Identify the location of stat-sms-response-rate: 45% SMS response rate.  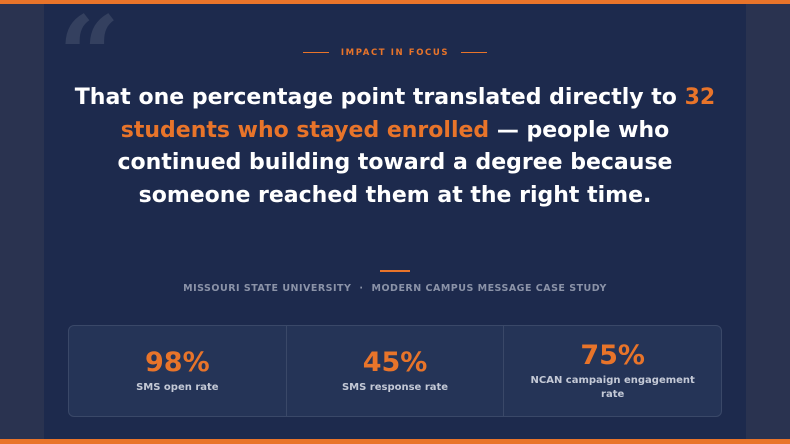
(394, 371).